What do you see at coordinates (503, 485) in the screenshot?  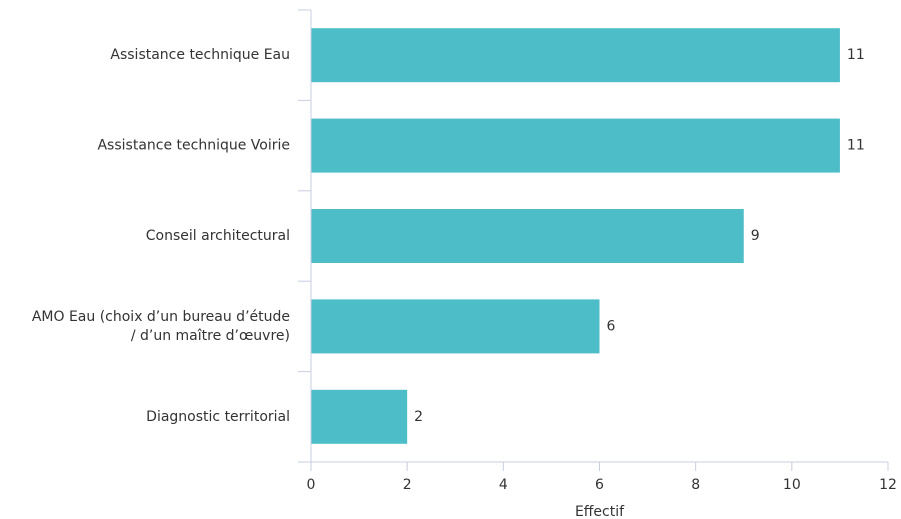 I see `x-tick-label: 4` at bounding box center [503, 485].